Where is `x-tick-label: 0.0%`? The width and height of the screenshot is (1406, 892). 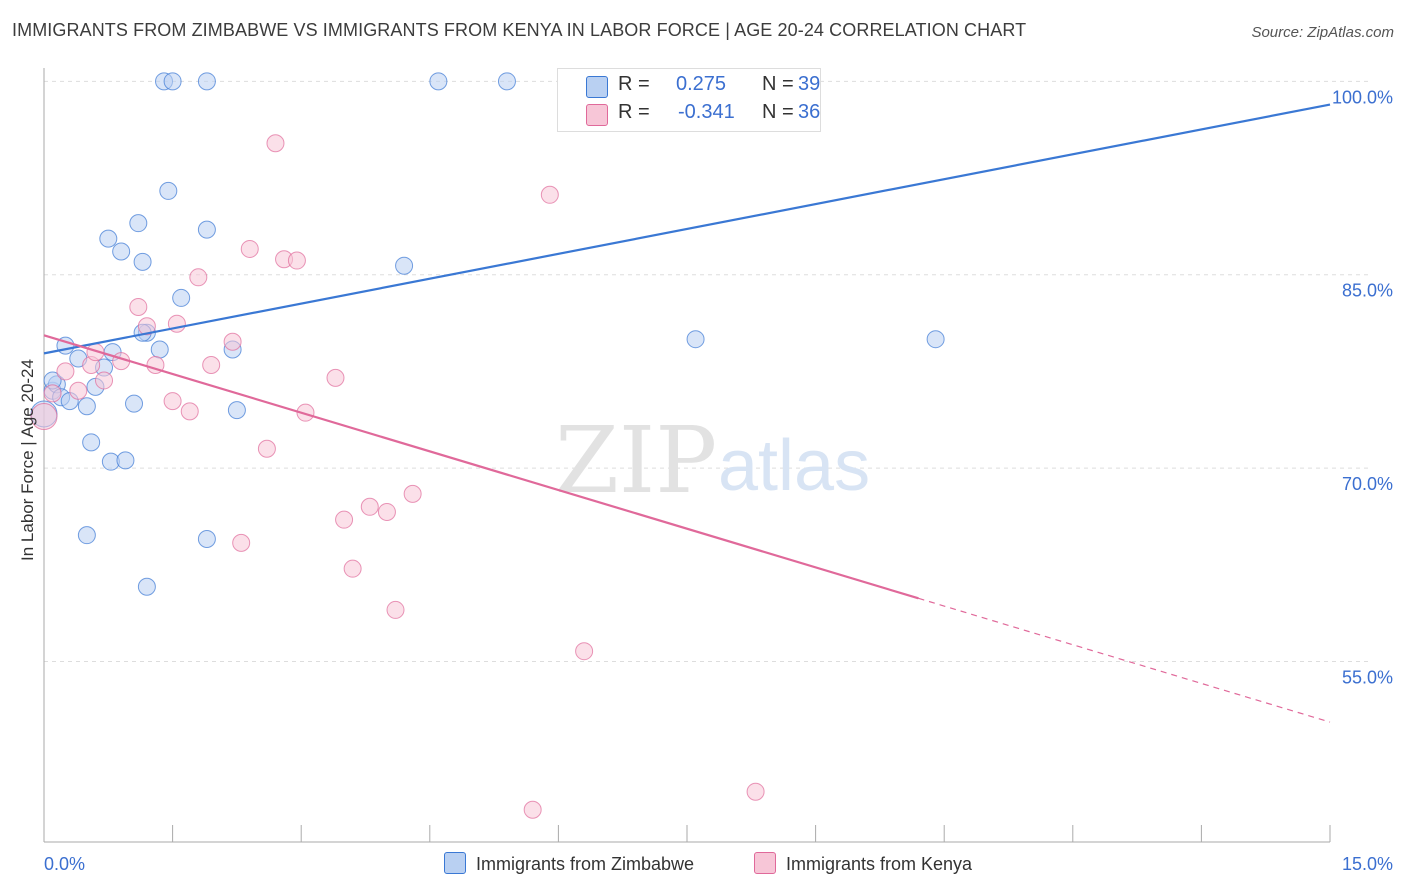
x-tick-label: 0.0% is located at coordinates (64, 864).